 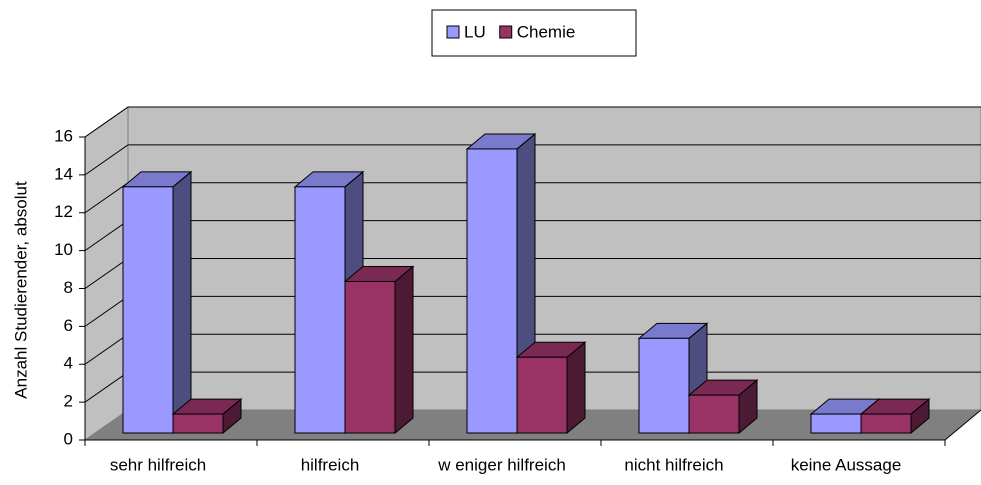 I want to click on legend-box, so click(x=534, y=33).